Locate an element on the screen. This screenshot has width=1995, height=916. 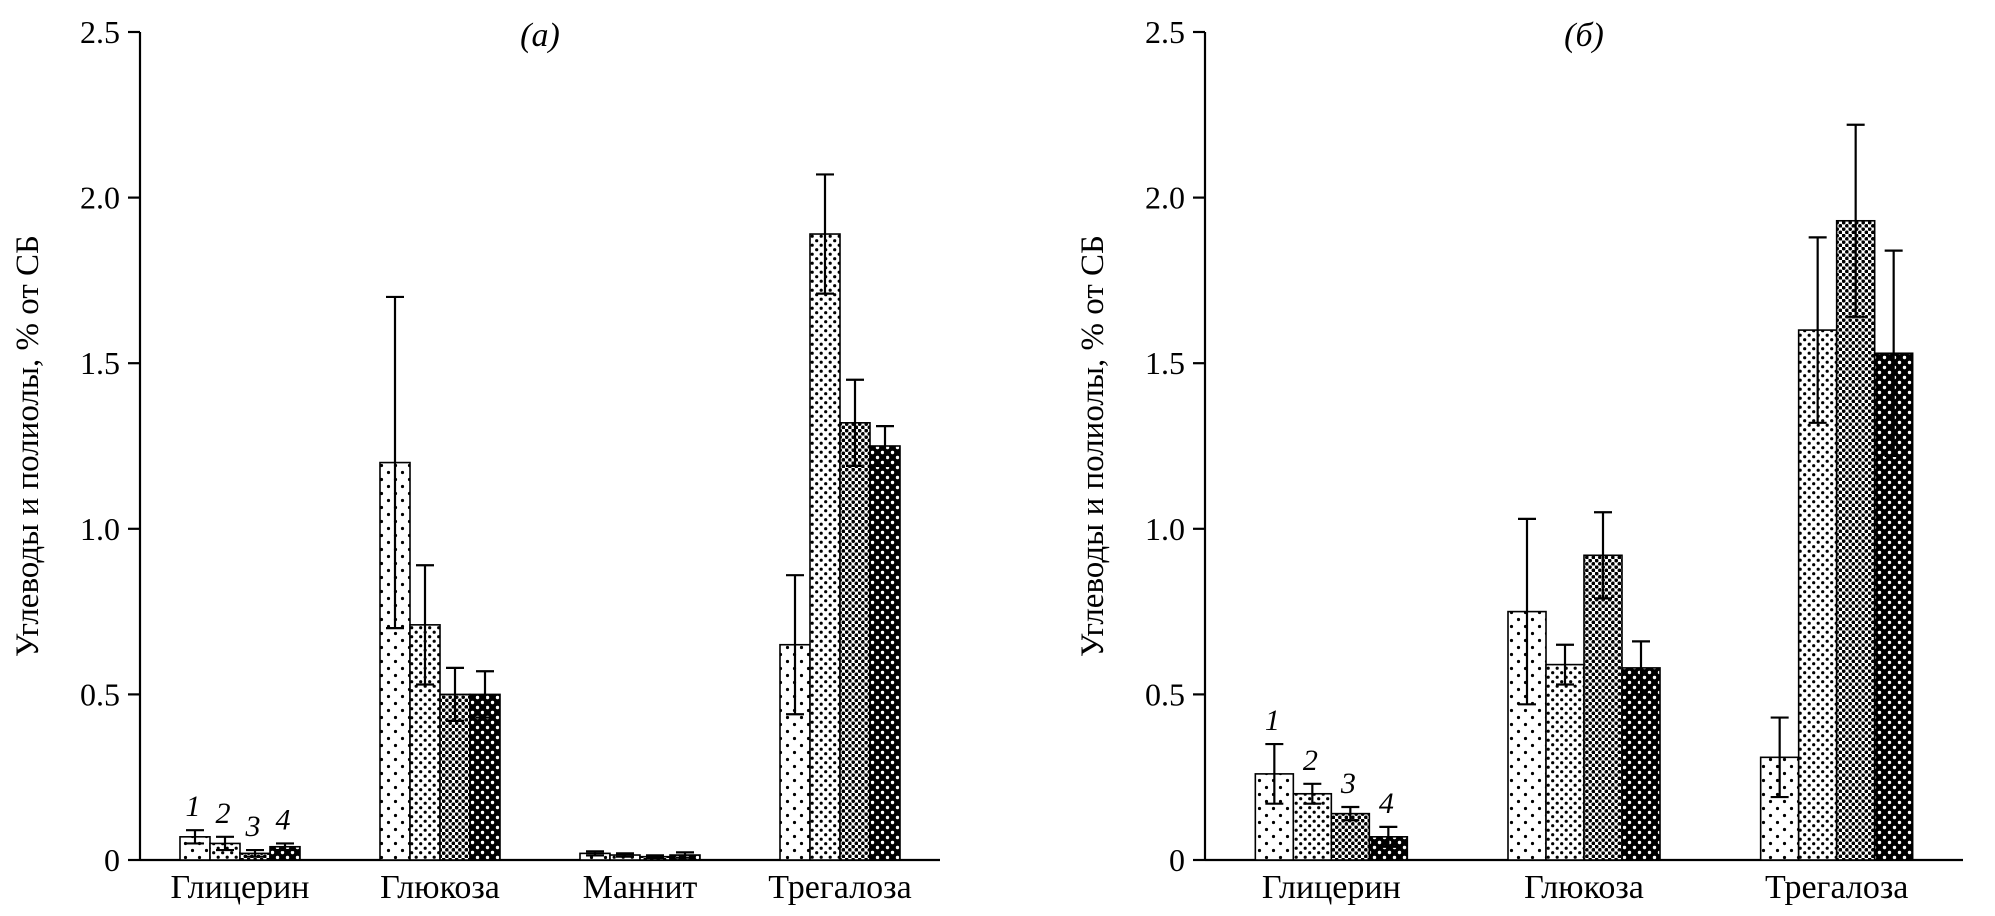
panel-title: (б) is located at coordinates (1584, 35).